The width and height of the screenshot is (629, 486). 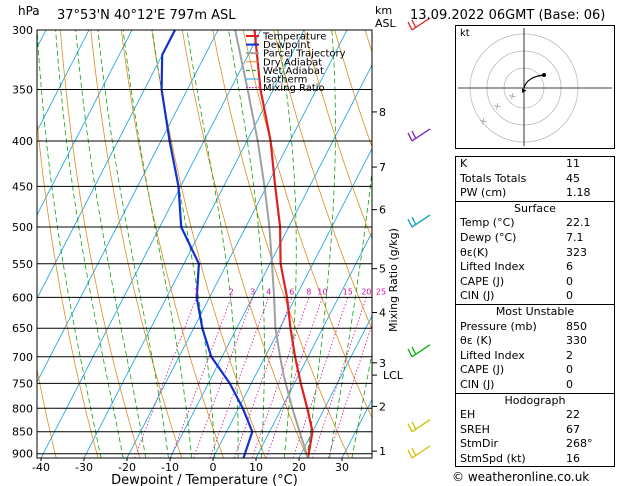 I want to click on stat-value: 330, so click(x=576, y=341).